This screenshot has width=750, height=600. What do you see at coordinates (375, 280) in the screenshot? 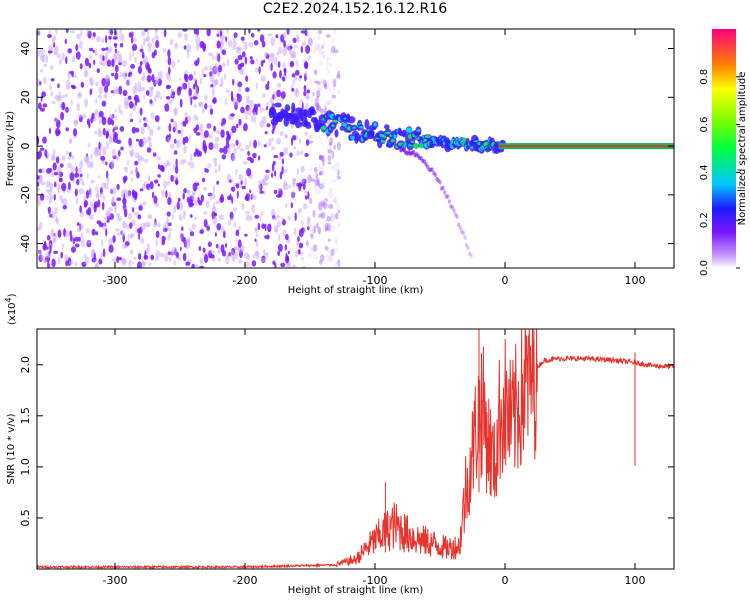
I see `x-tick-label: -100` at bounding box center [375, 280].